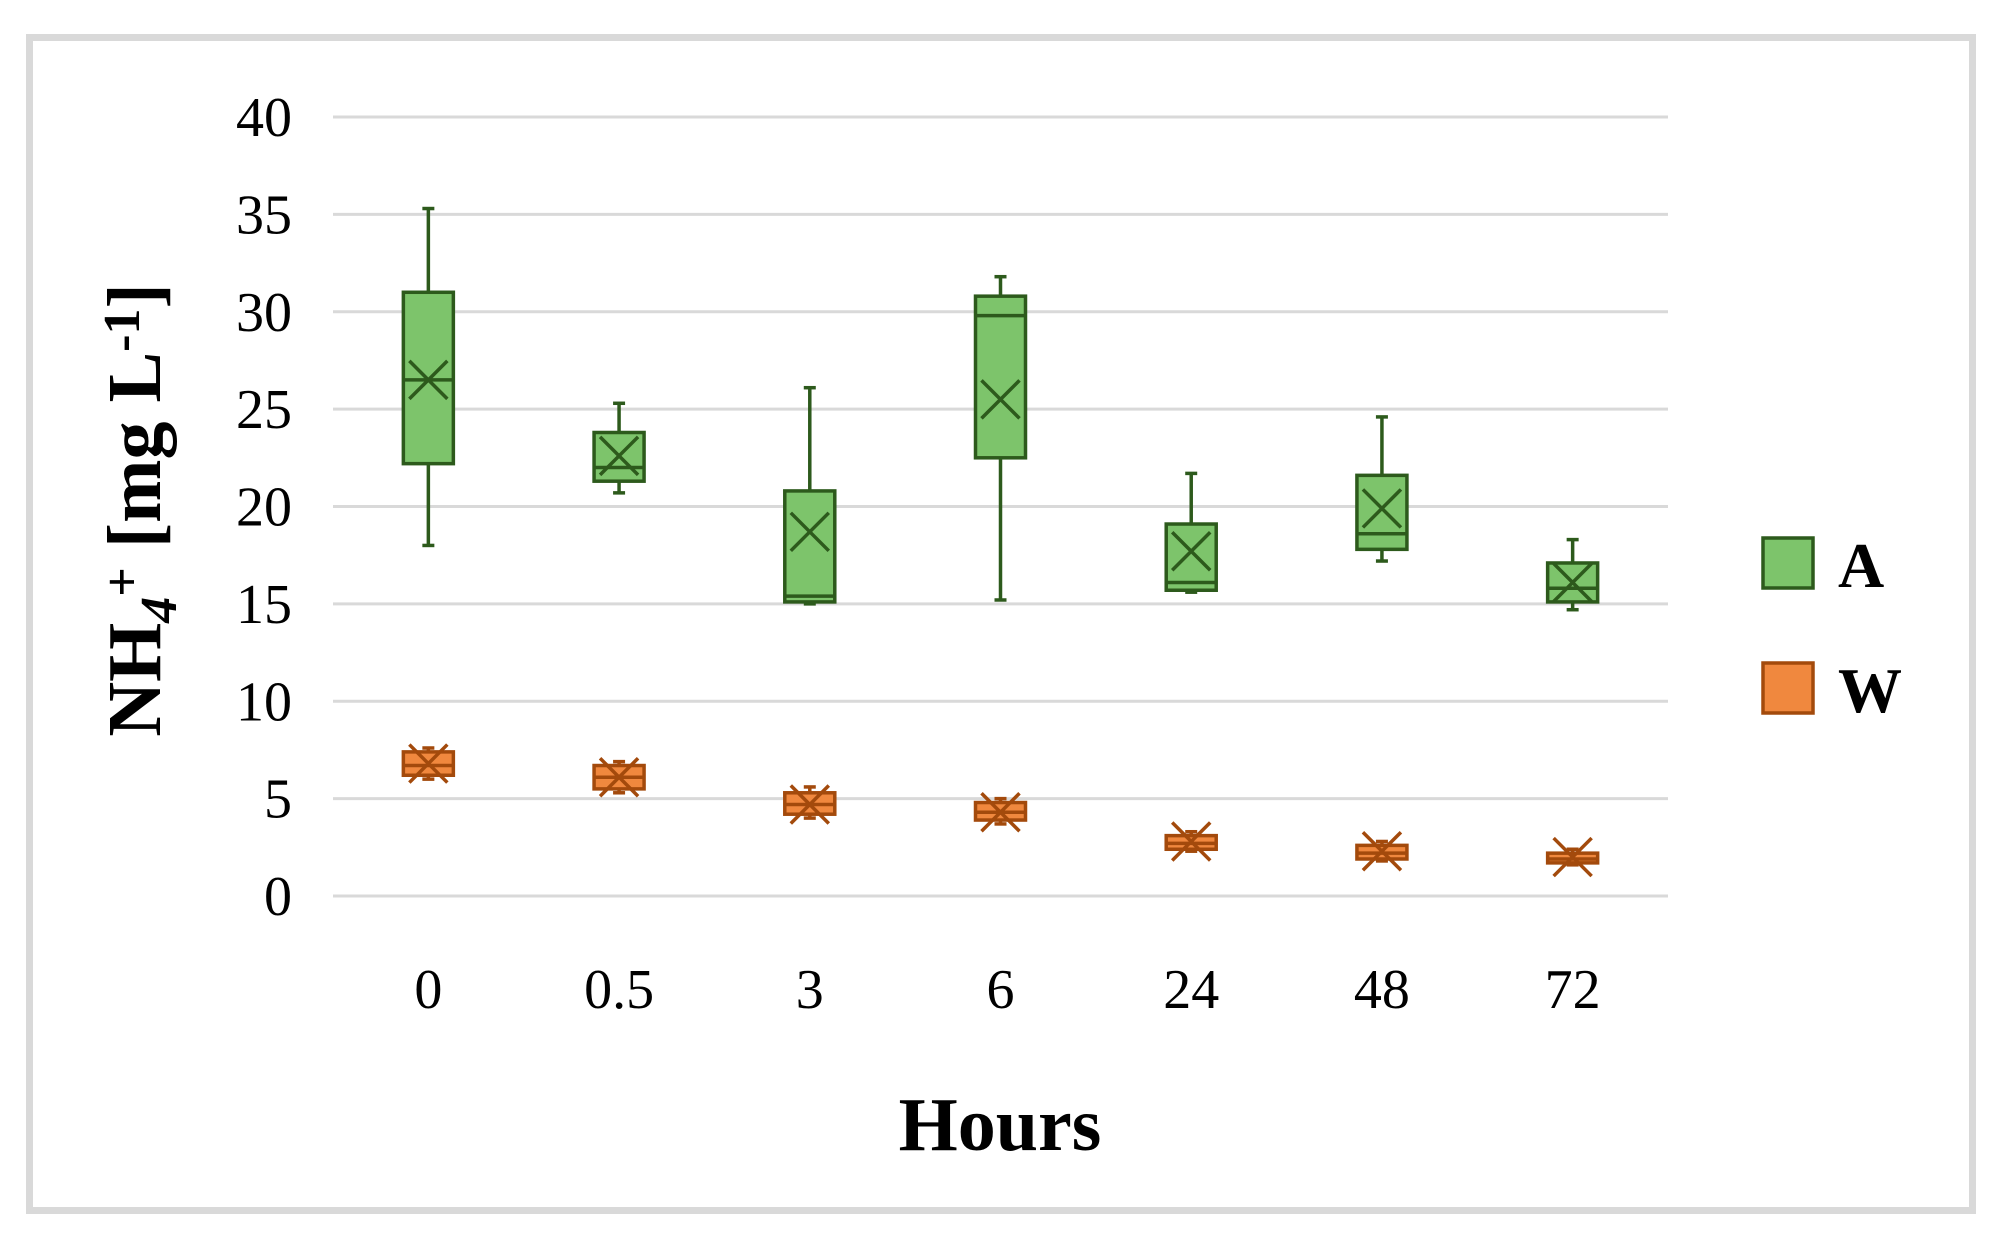 Image resolution: width=2007 pixels, height=1245 pixels. I want to click on box-W-0.5, so click(619, 777).